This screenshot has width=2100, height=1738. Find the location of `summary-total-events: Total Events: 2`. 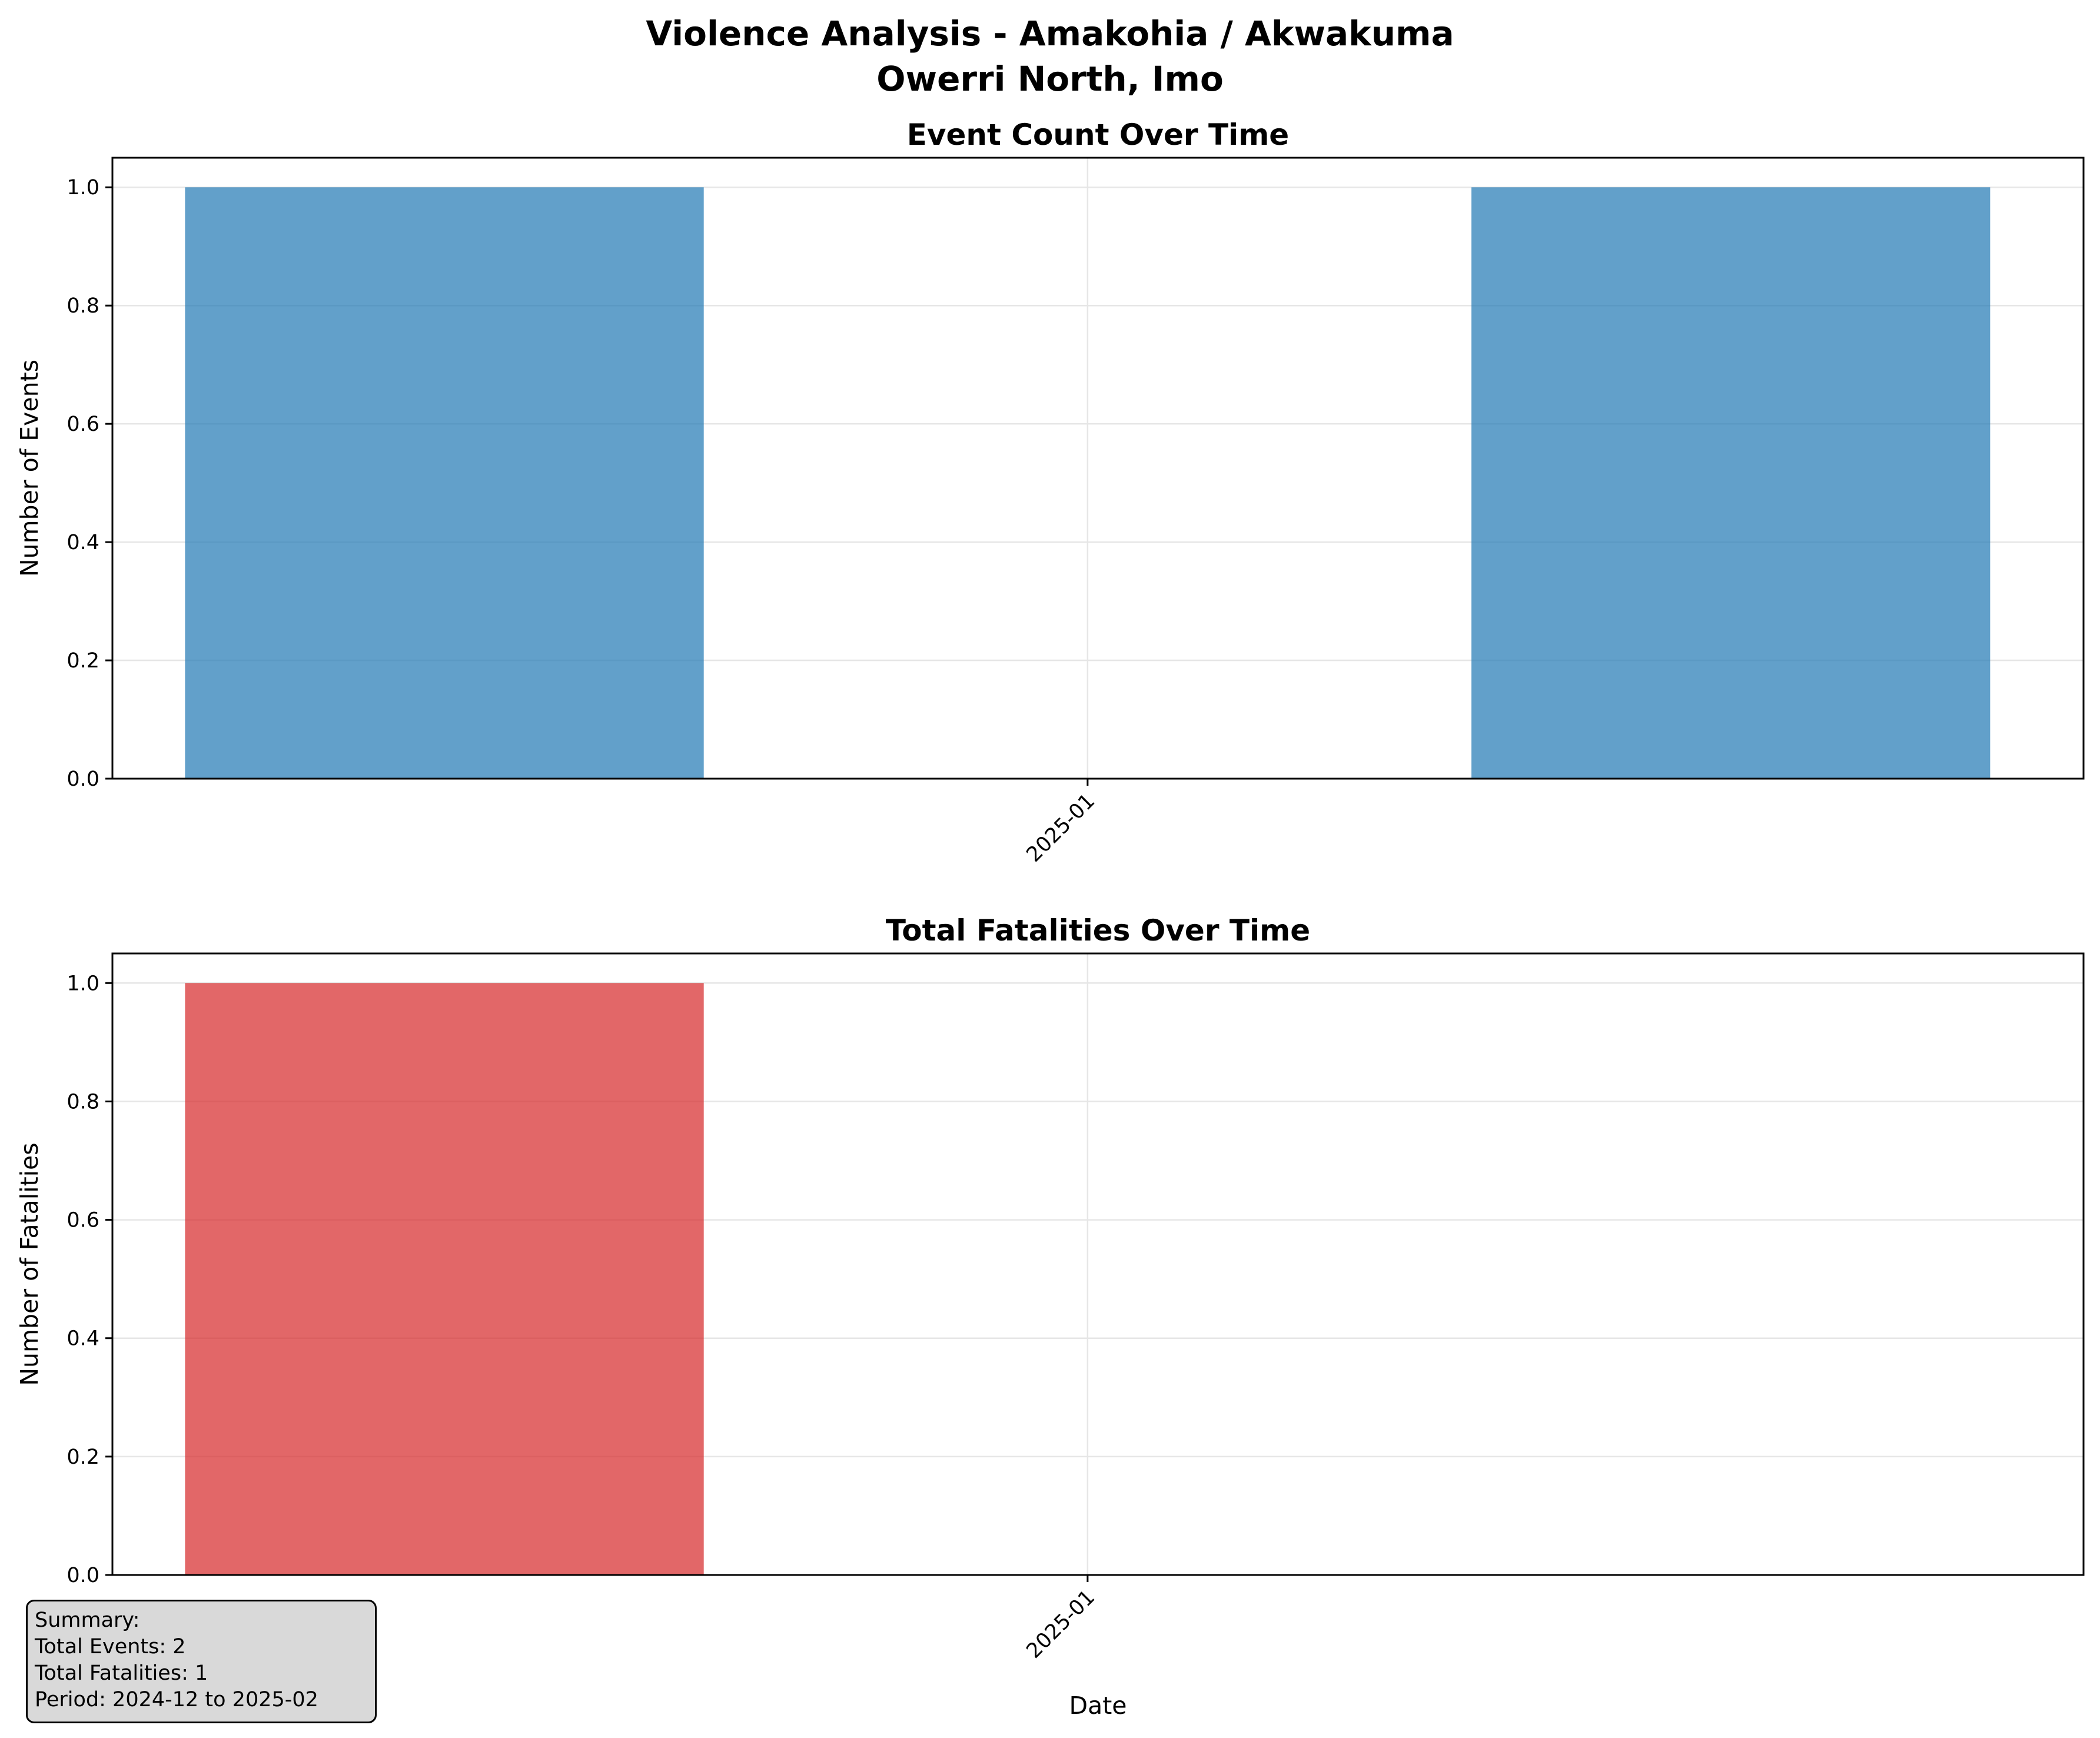

summary-total-events: Total Events: 2 is located at coordinates (110, 1647).